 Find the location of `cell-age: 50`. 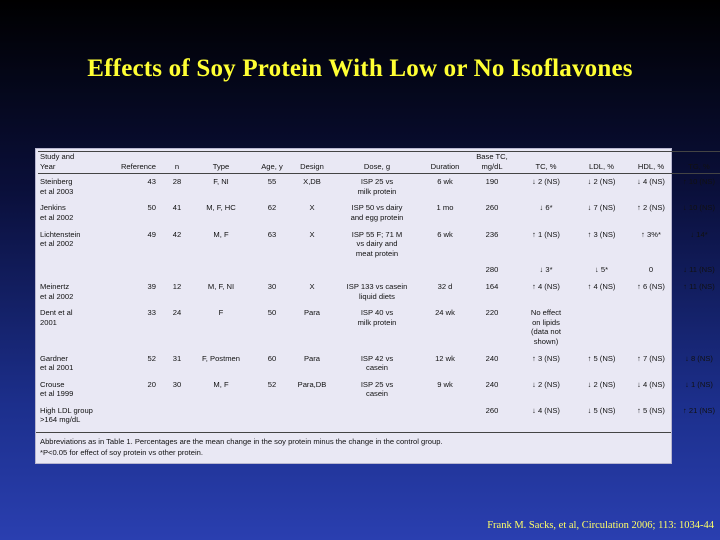

cell-age: 50 is located at coordinates (272, 313).